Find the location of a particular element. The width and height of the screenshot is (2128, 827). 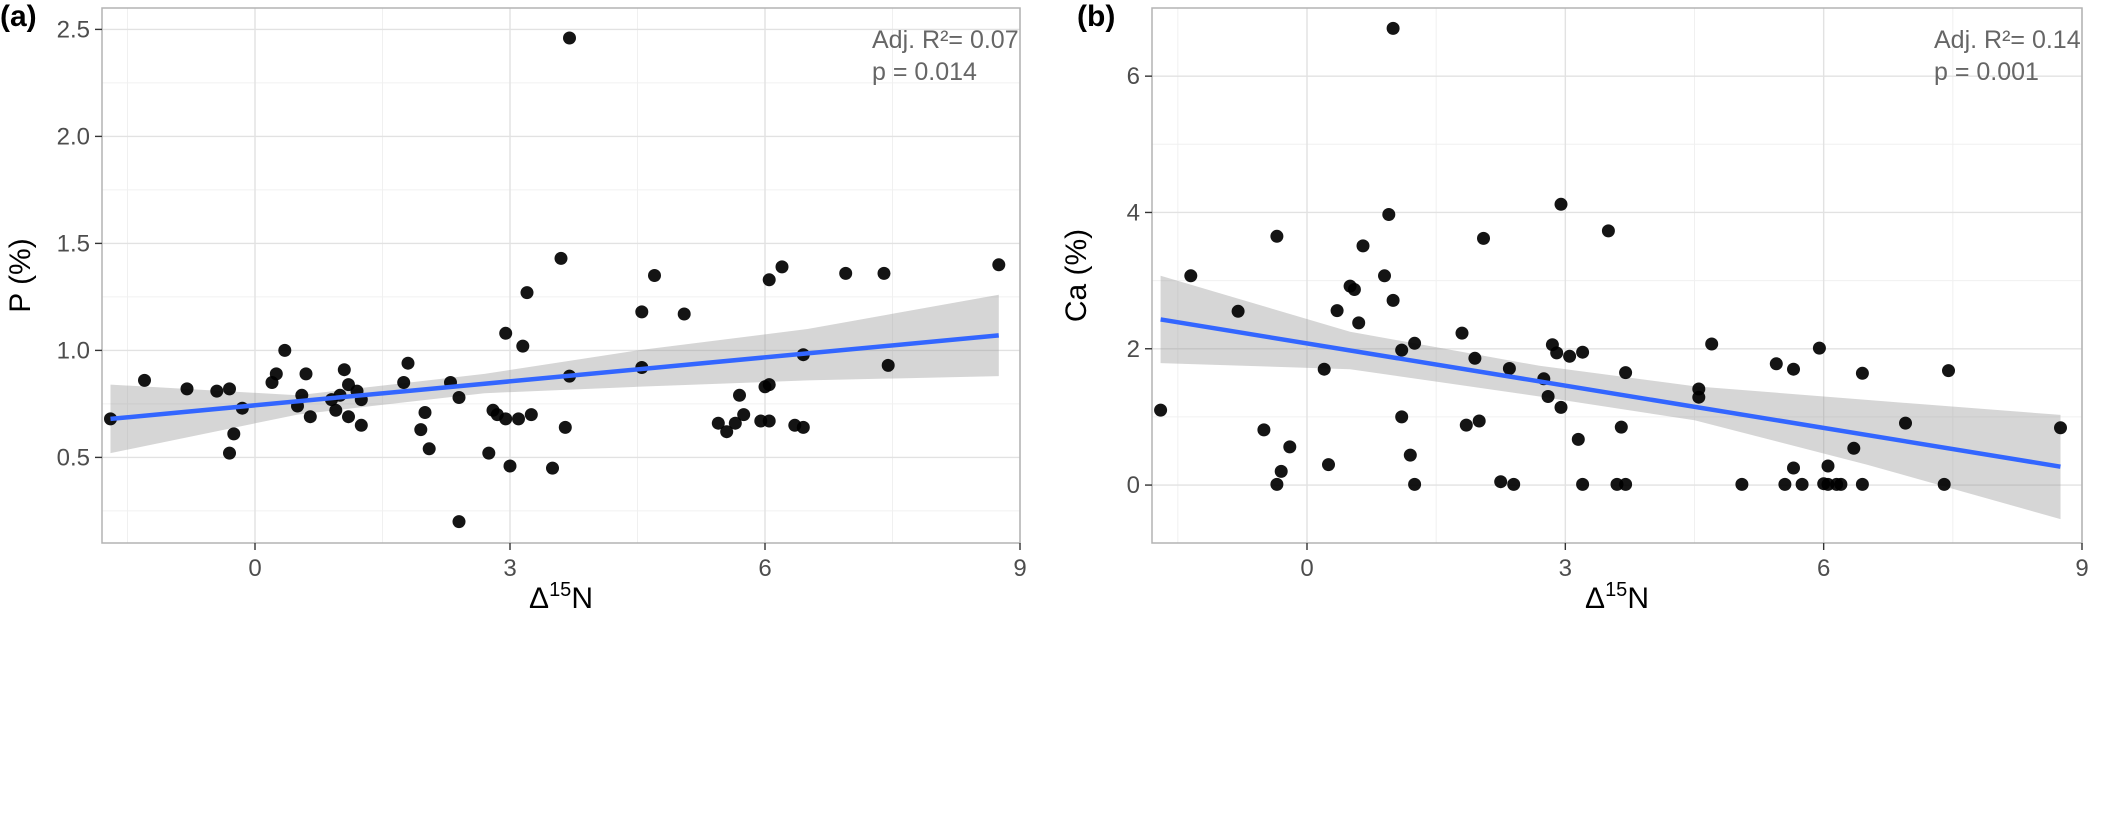

panel-label: (b) is located at coordinates (1096, 16).